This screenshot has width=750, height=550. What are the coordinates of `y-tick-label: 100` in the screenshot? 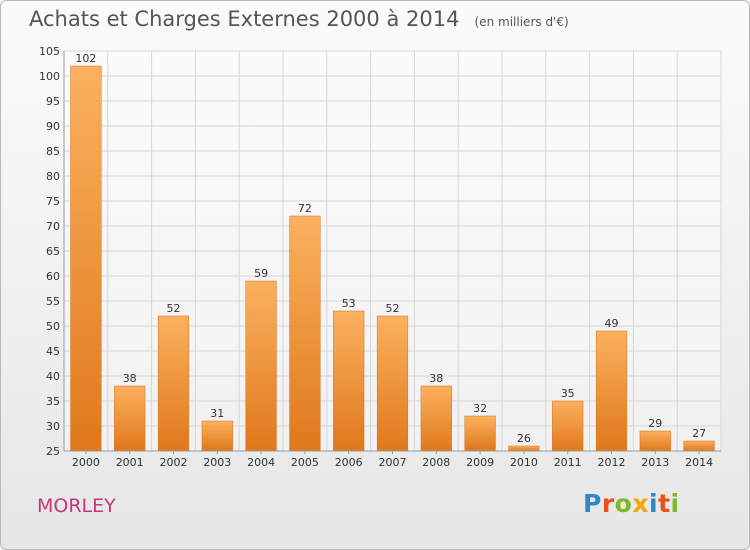 It's located at (49, 76).